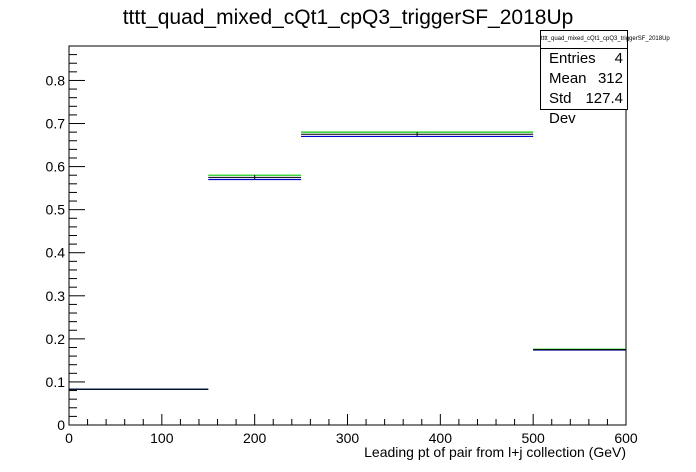 Image resolution: width=696 pixels, height=472 pixels. I want to click on x-tick-label: 200, so click(255, 438).